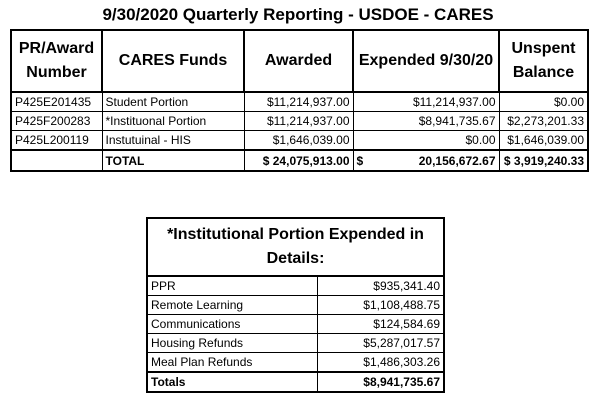 This screenshot has height=410, width=596. What do you see at coordinates (232, 324) in the screenshot?
I see `detail-label: Communications` at bounding box center [232, 324].